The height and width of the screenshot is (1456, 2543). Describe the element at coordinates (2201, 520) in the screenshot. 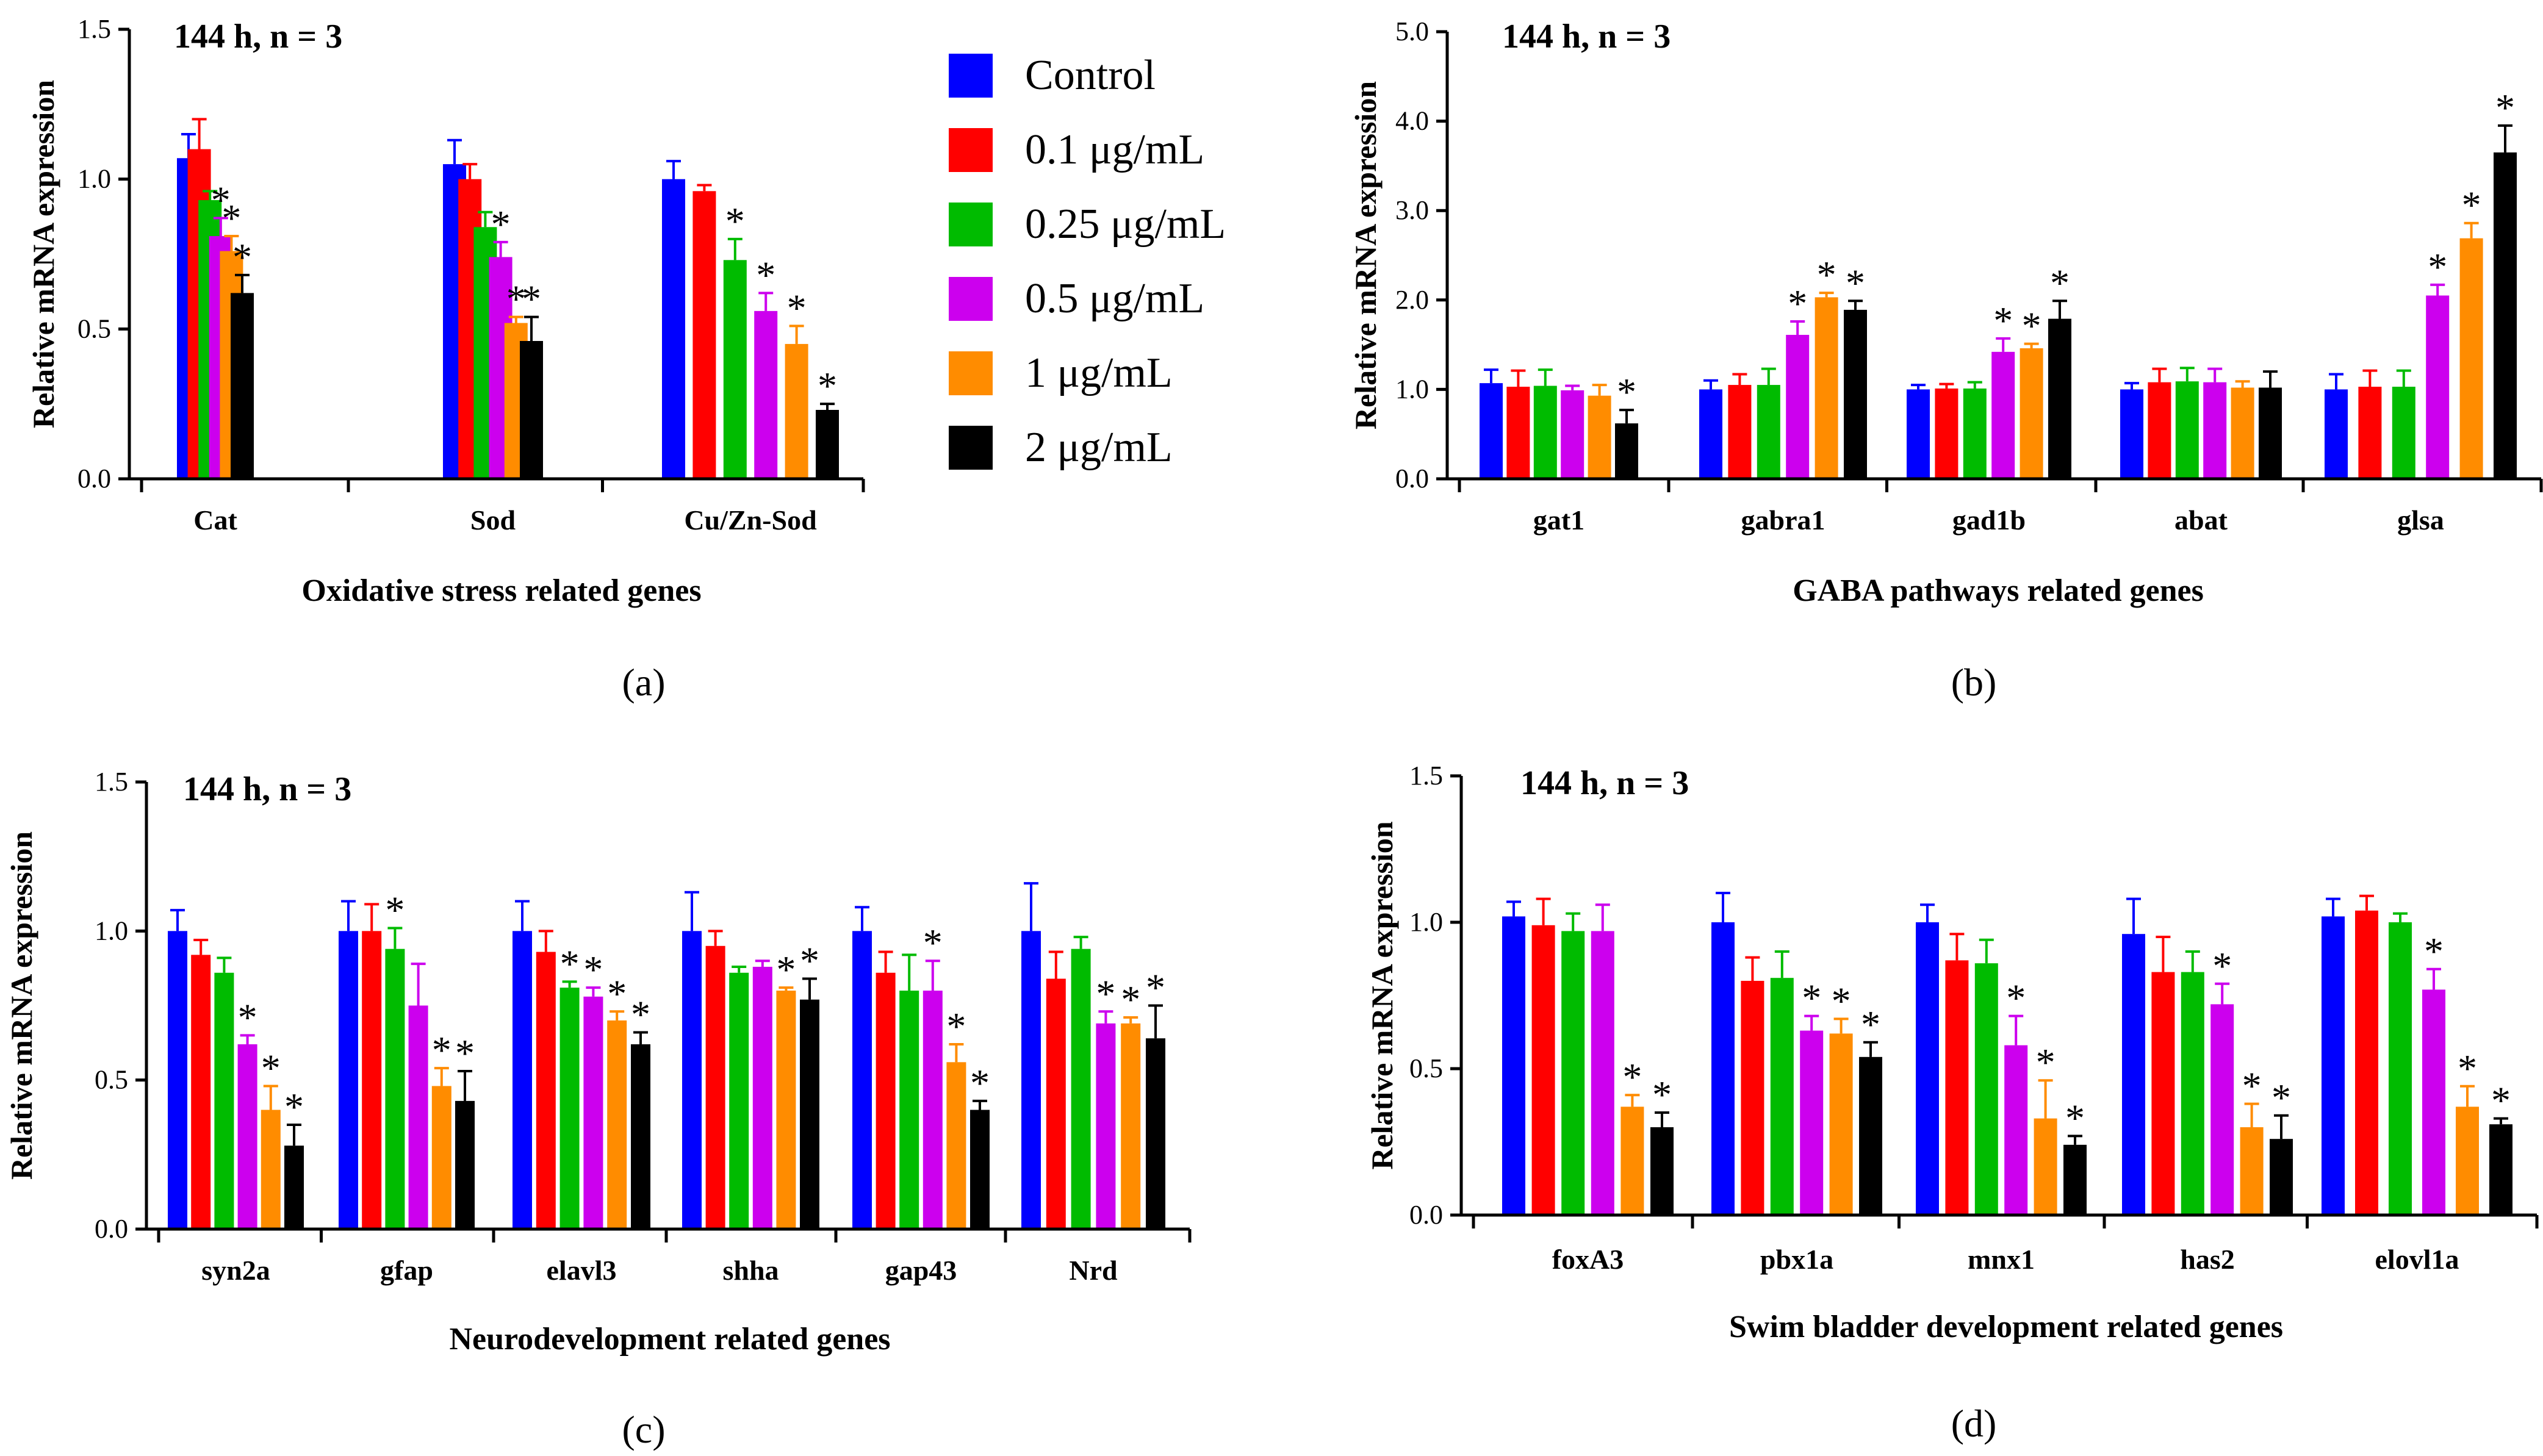

I see `category-label: abat` at that location.